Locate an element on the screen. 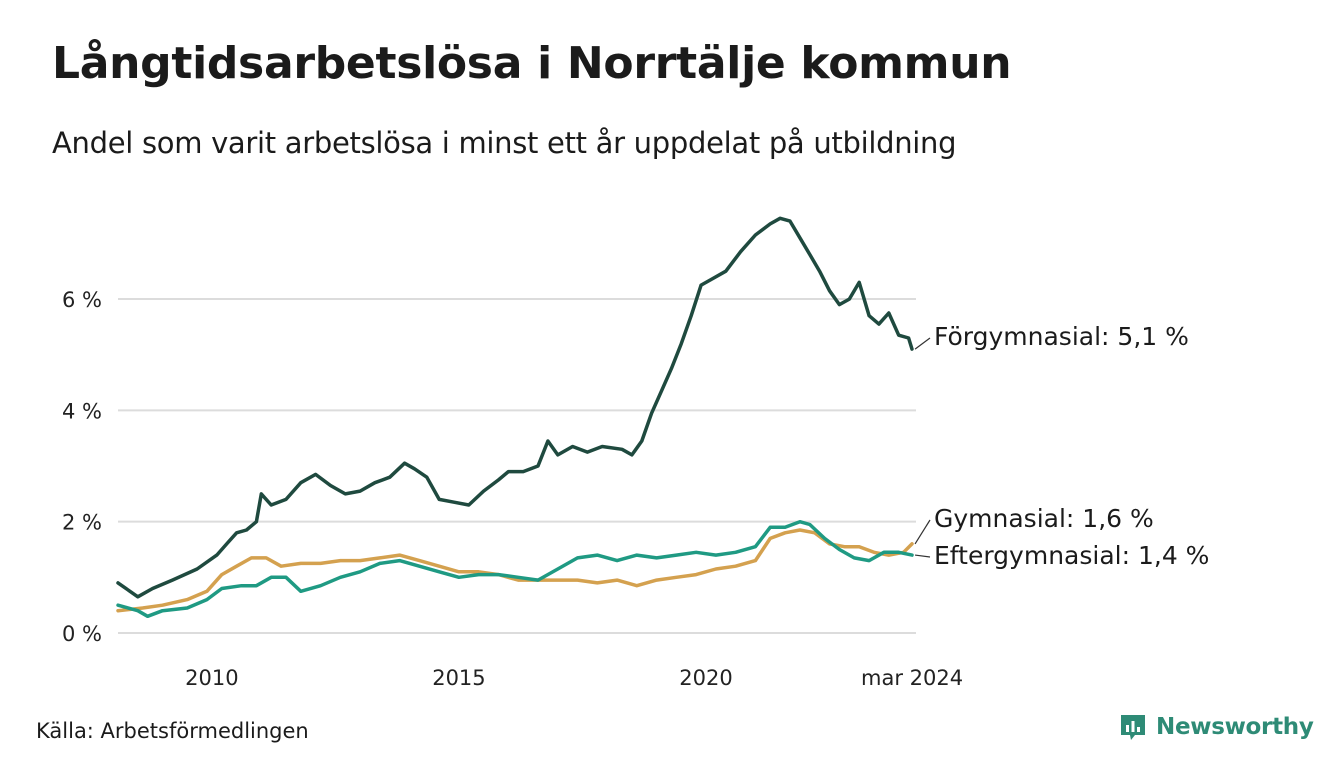 The image size is (1340, 780). newsworthy-icon is located at coordinates (1133, 727).